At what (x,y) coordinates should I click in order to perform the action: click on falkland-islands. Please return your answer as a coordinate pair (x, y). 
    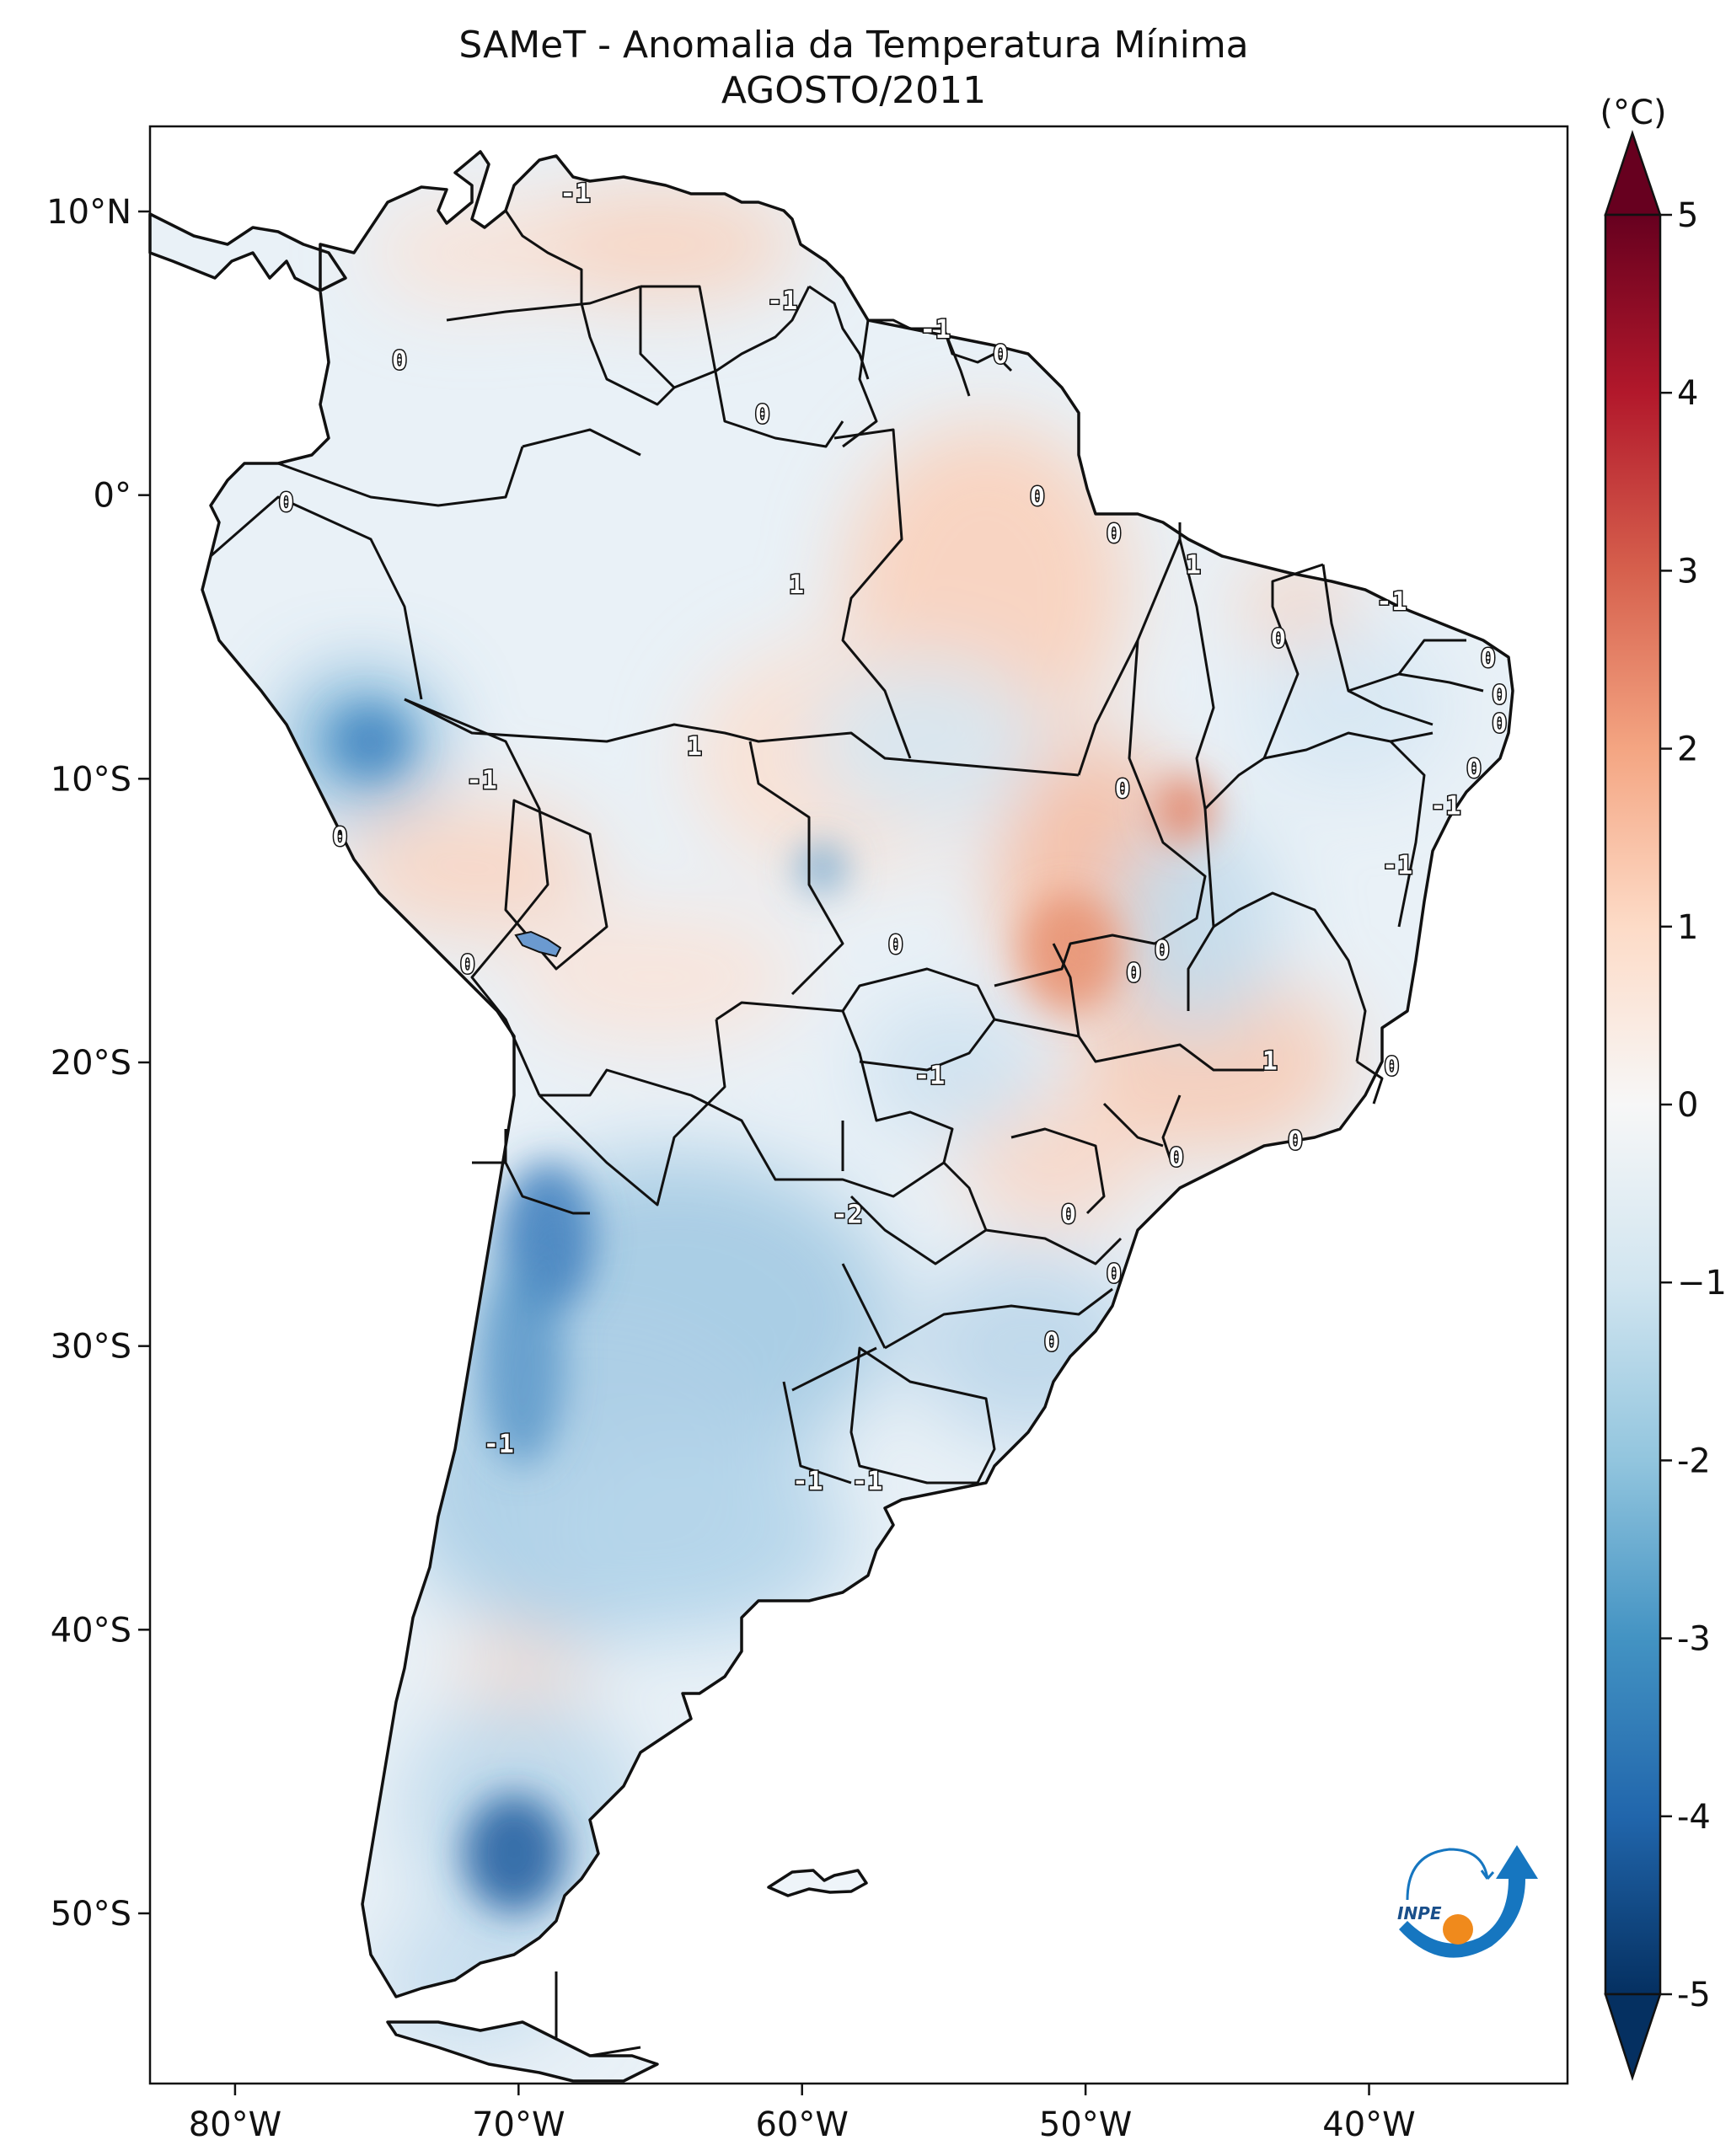
    Looking at the image, I should click on (817, 1883).